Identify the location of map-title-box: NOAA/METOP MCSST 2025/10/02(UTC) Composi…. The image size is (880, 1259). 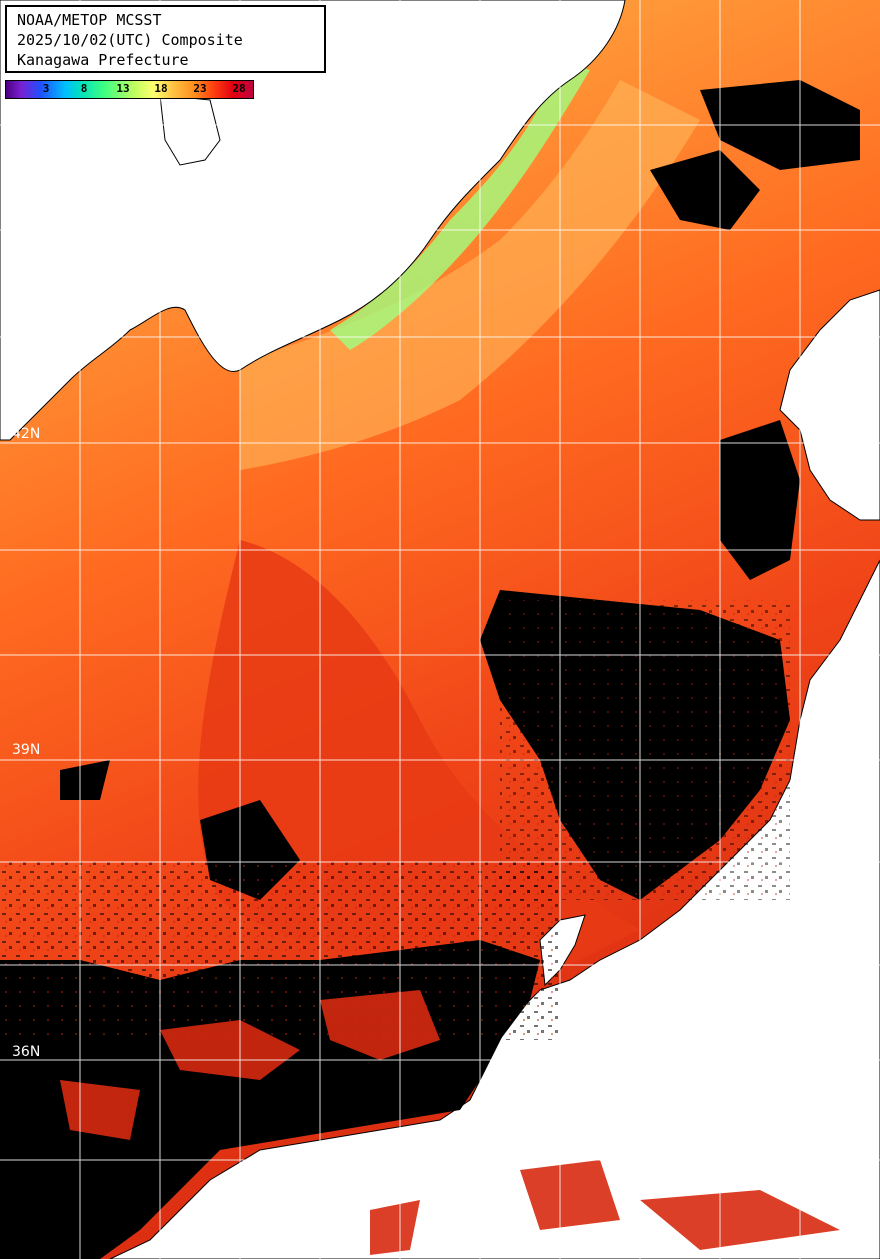
(165, 39).